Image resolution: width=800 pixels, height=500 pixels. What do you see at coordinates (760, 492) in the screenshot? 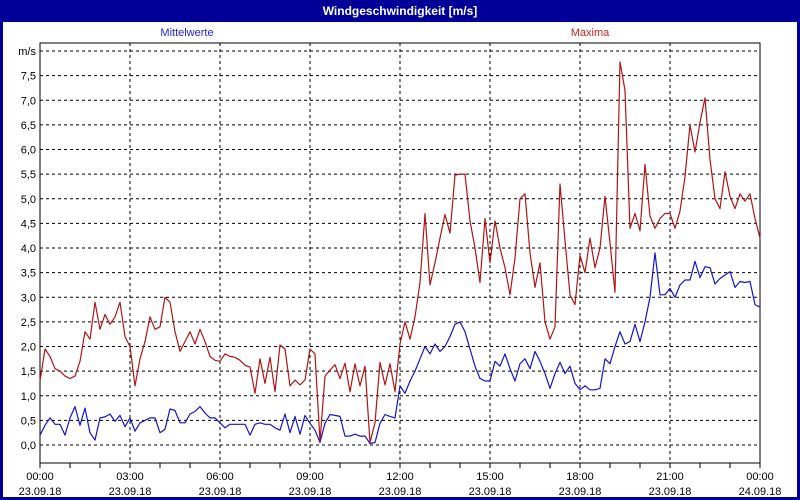
I see `x-tick-date-label: 24.09.18` at bounding box center [760, 492].